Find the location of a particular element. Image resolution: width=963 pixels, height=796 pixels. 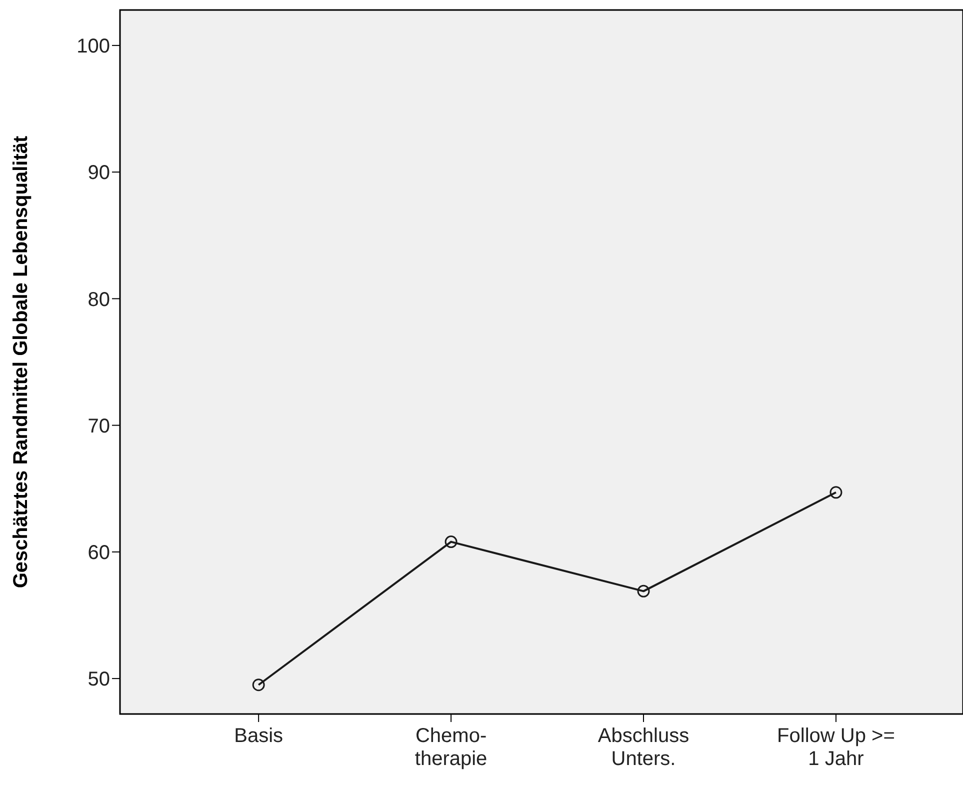

y-tick-label: 60 is located at coordinates (99, 553).